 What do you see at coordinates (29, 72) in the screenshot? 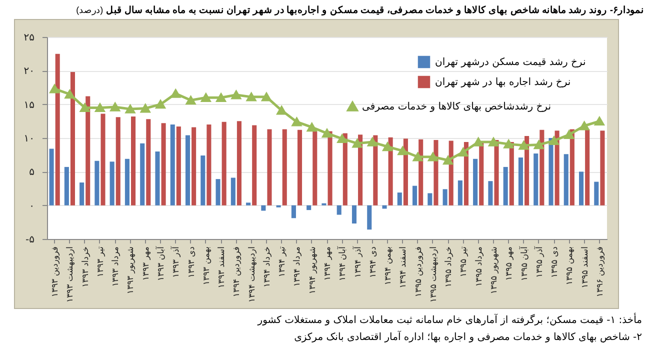
I see `y-tick-label: ۲۰` at bounding box center [29, 72].